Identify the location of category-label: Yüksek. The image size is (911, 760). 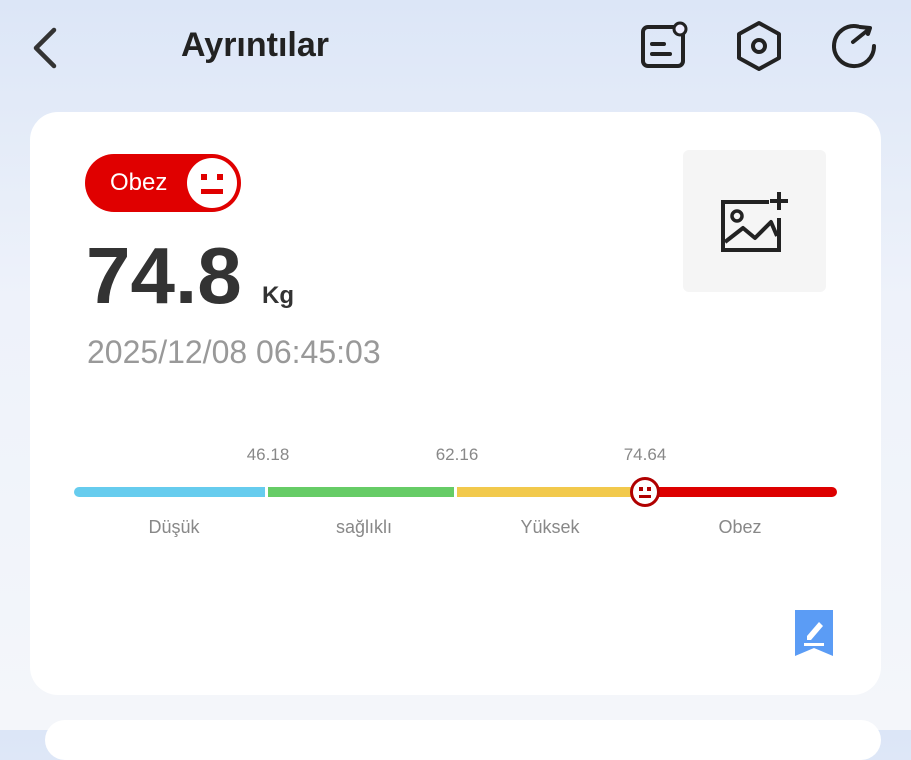
(550, 527).